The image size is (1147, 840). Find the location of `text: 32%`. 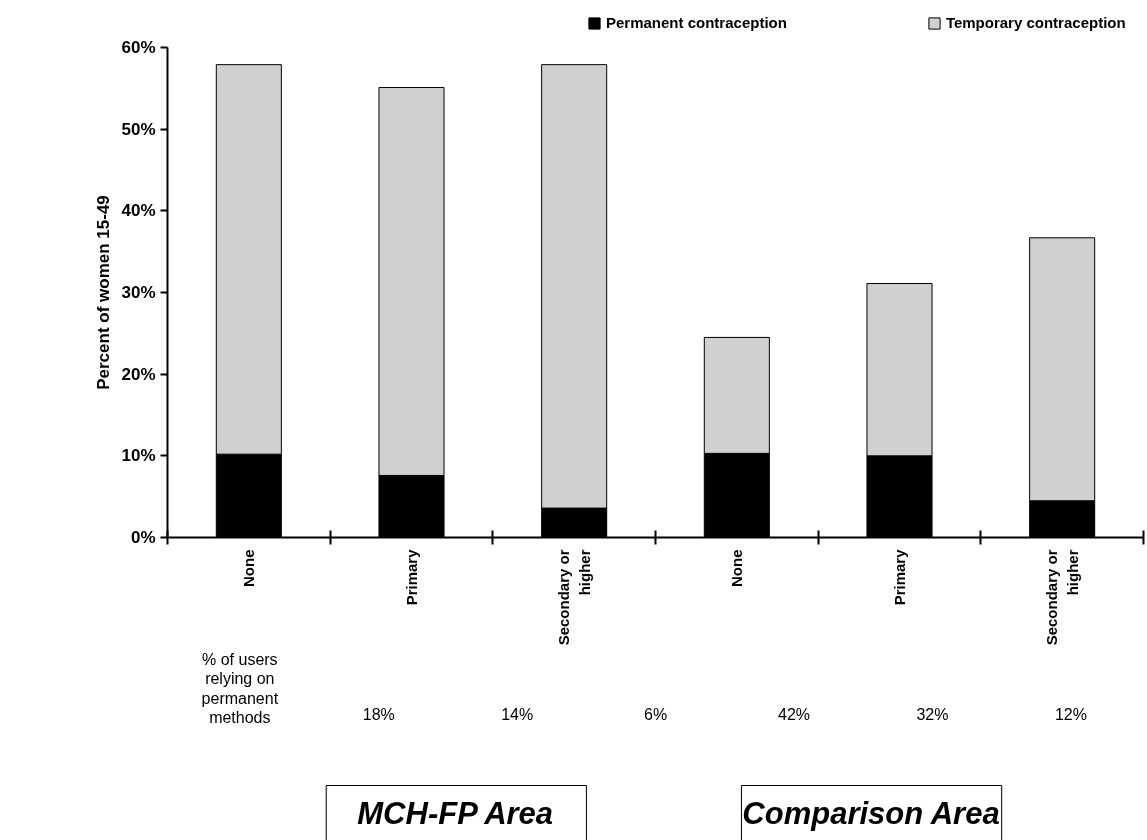

text: 32% is located at coordinates (932, 714).